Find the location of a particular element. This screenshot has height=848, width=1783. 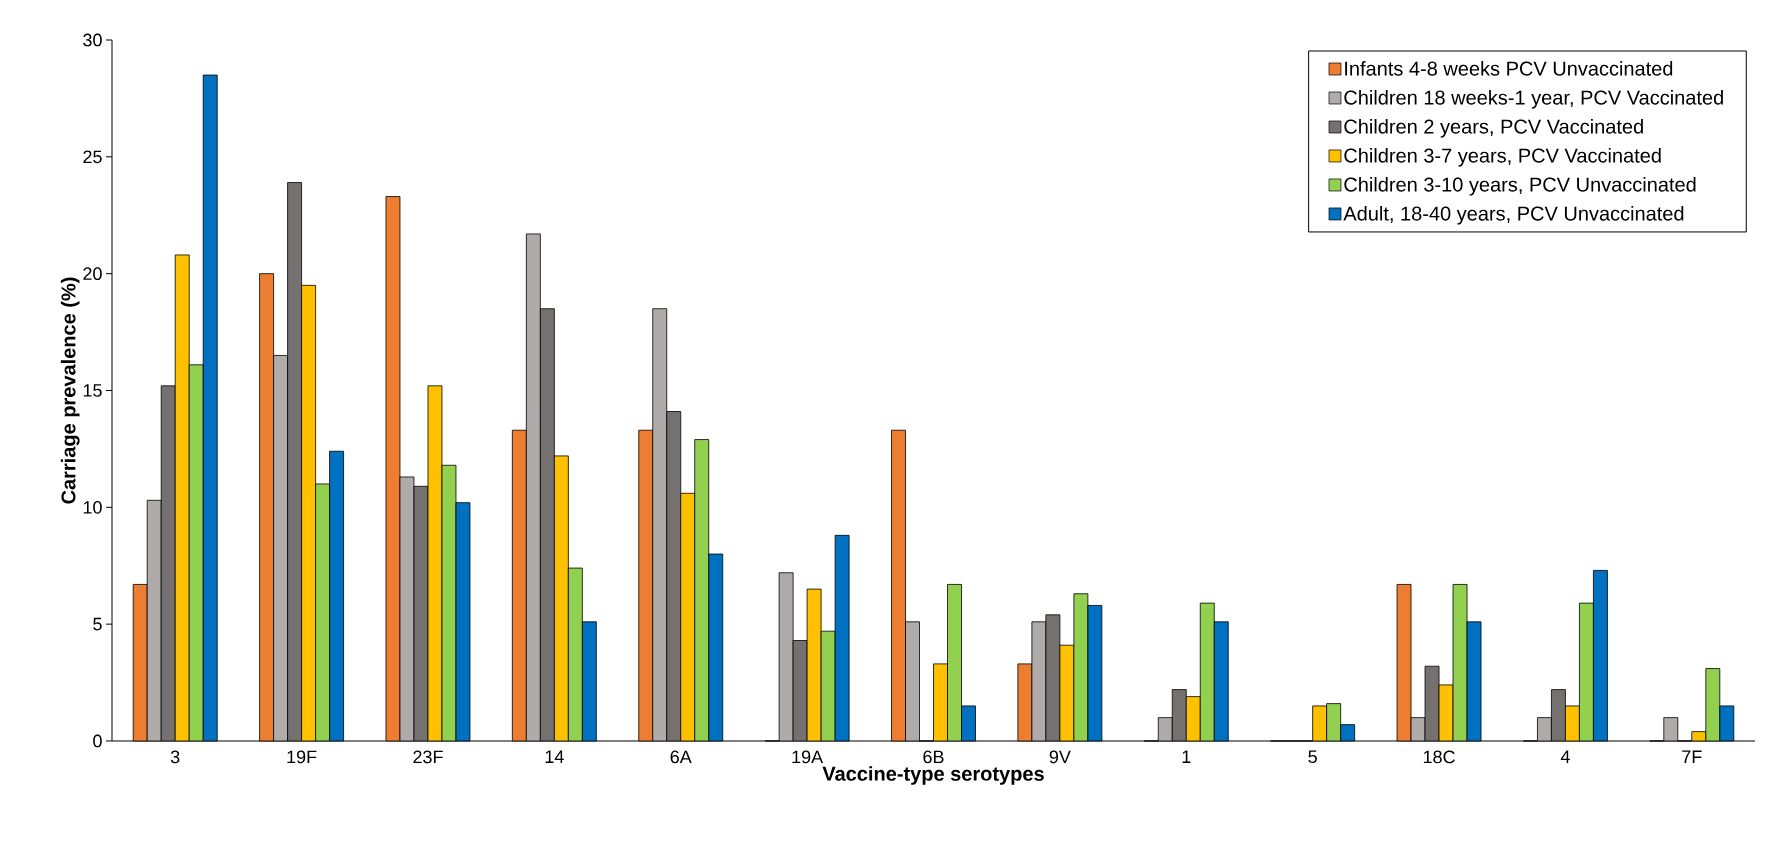

x-axis-title: Vaccine-type serotypes is located at coordinates (933, 775).